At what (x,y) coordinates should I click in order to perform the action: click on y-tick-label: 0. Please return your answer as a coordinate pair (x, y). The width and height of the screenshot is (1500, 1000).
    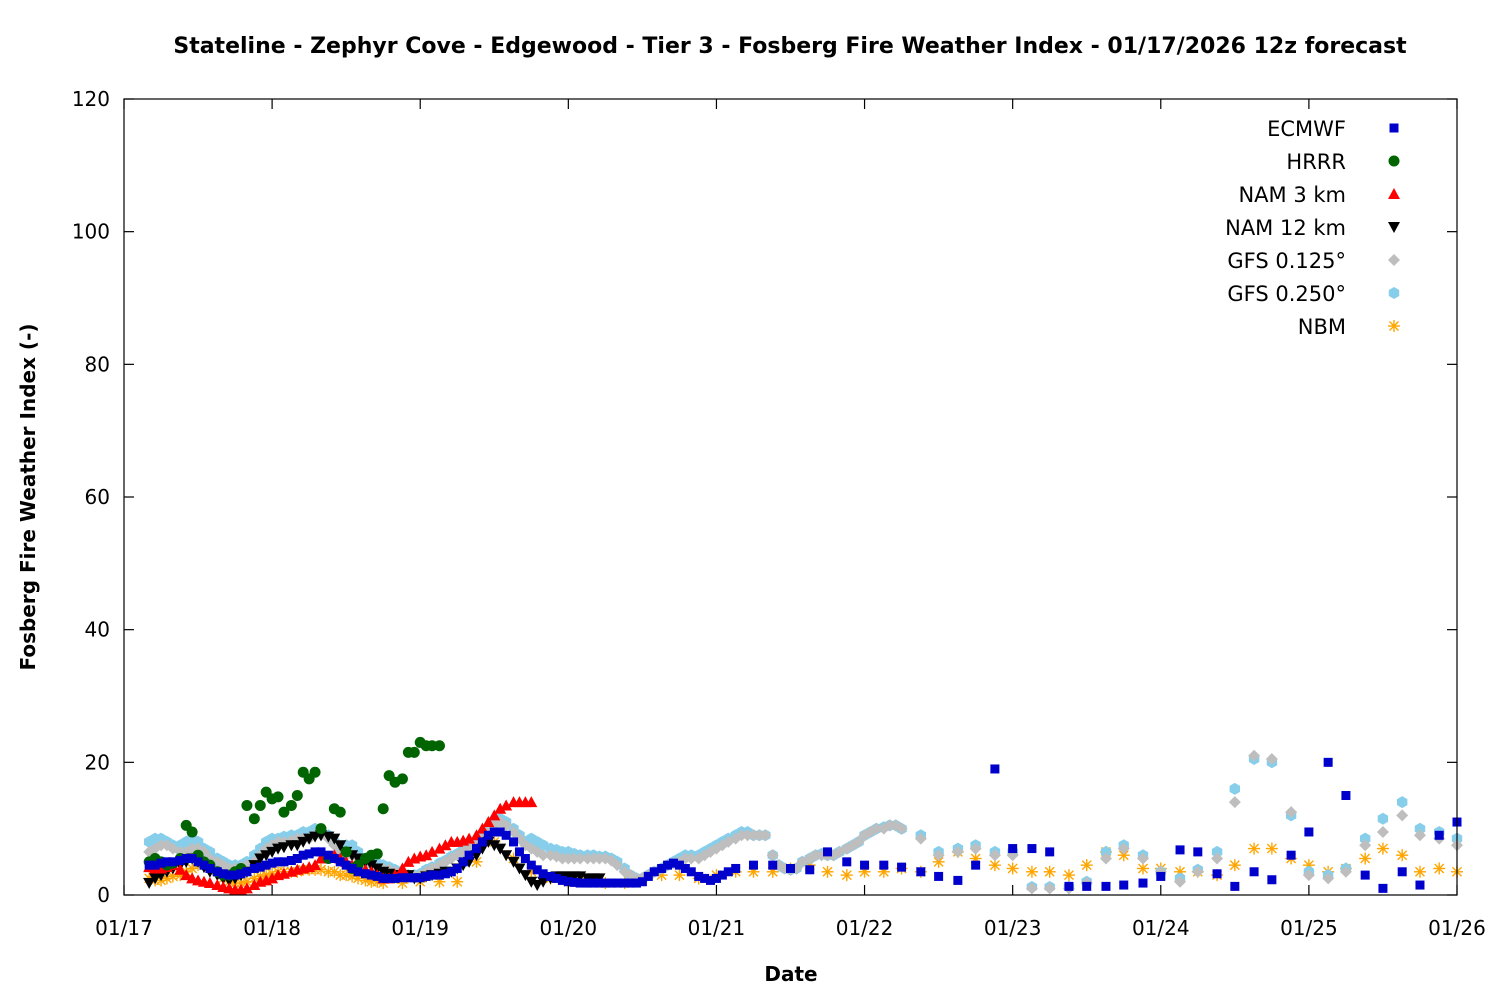
    Looking at the image, I should click on (103, 895).